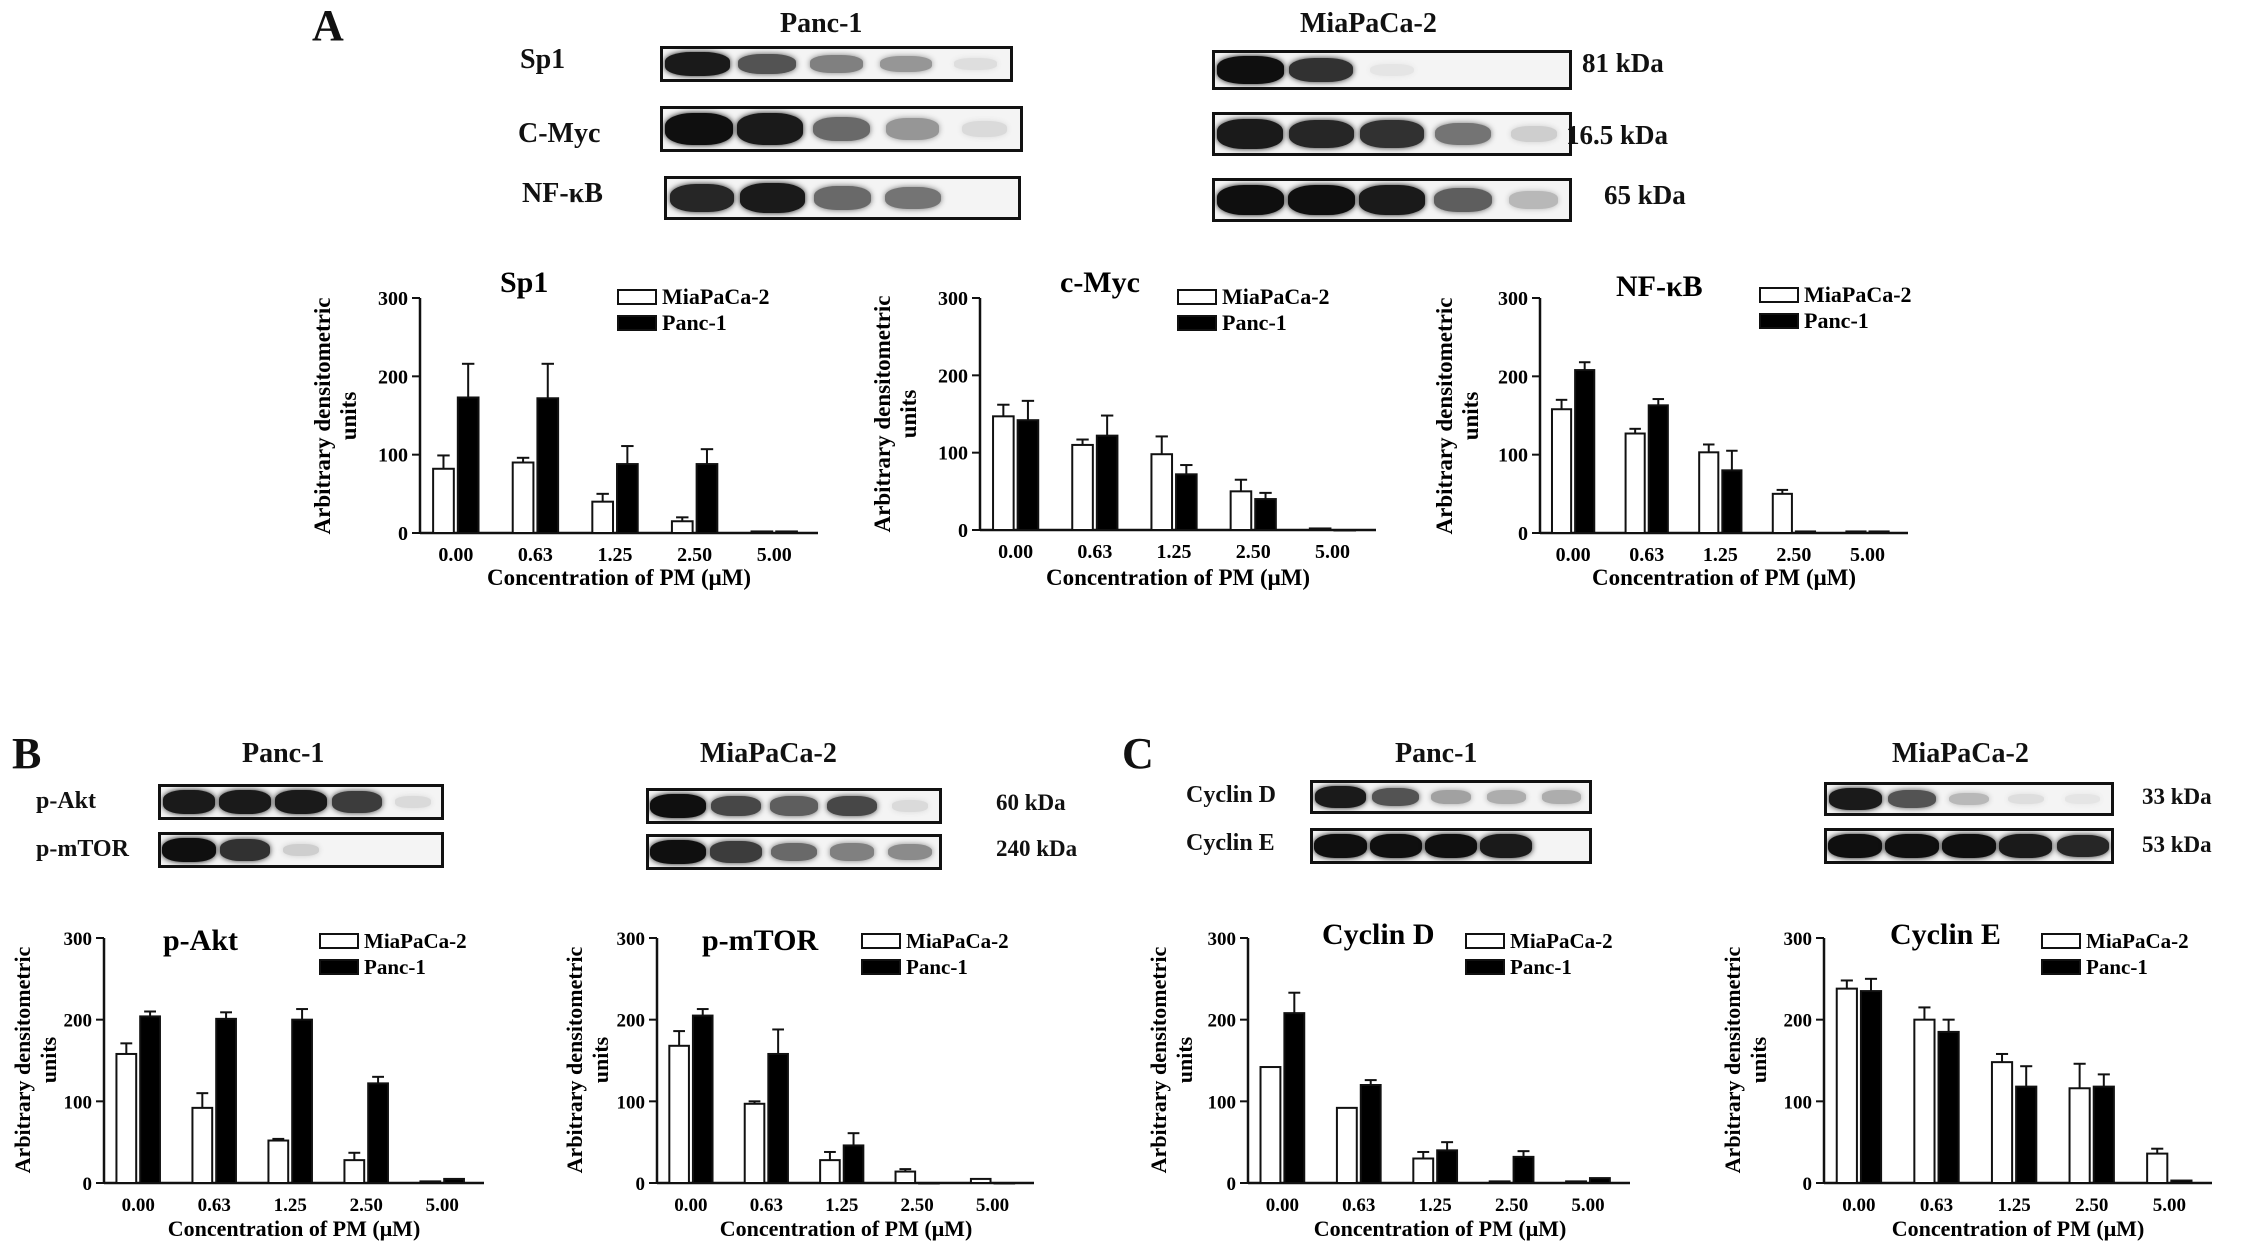 Image resolution: width=2268 pixels, height=1252 pixels. What do you see at coordinates (1645, 195) in the screenshot?
I see `blot-a-row2-kda: 65 kDa` at bounding box center [1645, 195].